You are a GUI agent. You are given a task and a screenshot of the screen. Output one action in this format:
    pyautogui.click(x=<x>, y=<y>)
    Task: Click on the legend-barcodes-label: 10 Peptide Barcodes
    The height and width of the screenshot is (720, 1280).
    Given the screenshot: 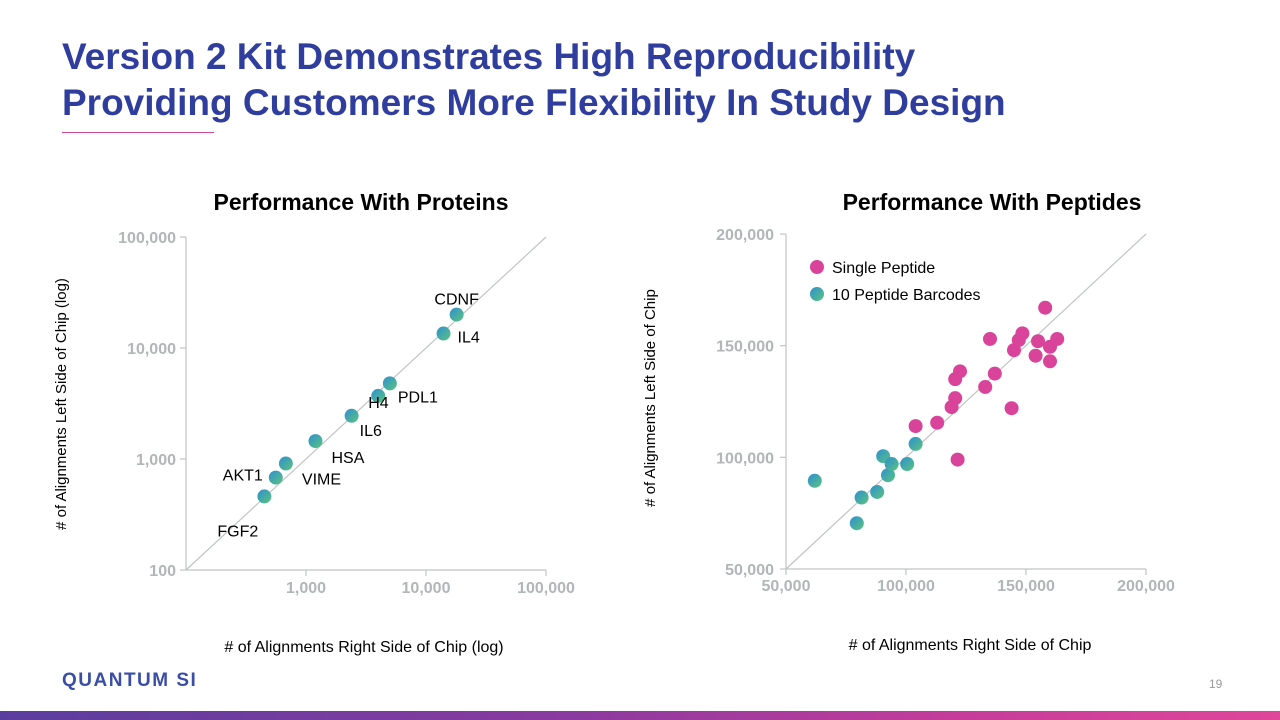 What is the action you would take?
    pyautogui.click(x=906, y=295)
    